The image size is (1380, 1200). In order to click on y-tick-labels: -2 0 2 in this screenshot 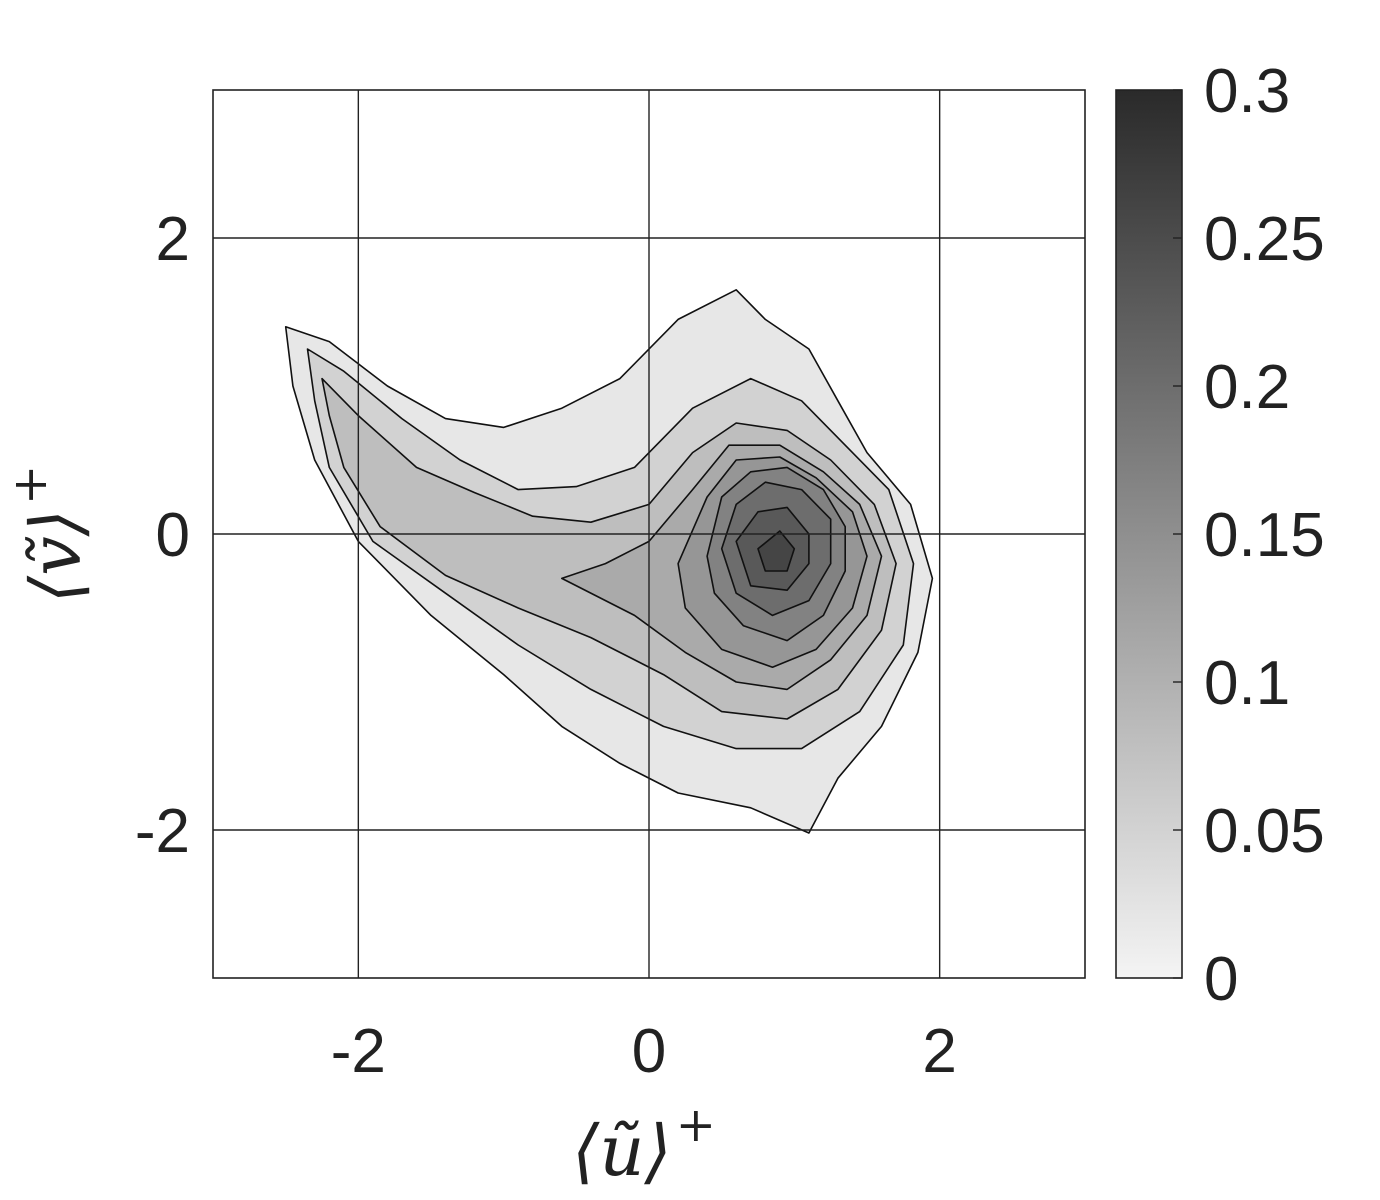, I will do `click(162, 535)`.